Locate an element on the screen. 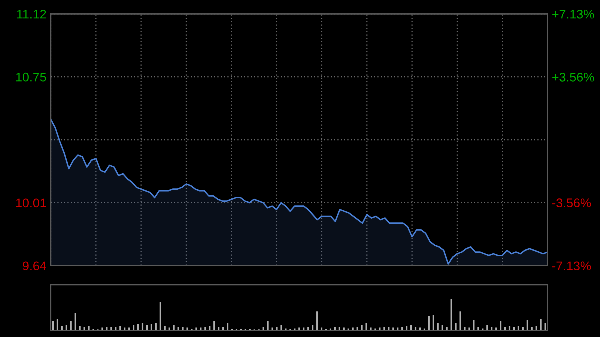 The height and width of the screenshot is (337, 600). y2-tick-label: +7.13% is located at coordinates (573, 14).